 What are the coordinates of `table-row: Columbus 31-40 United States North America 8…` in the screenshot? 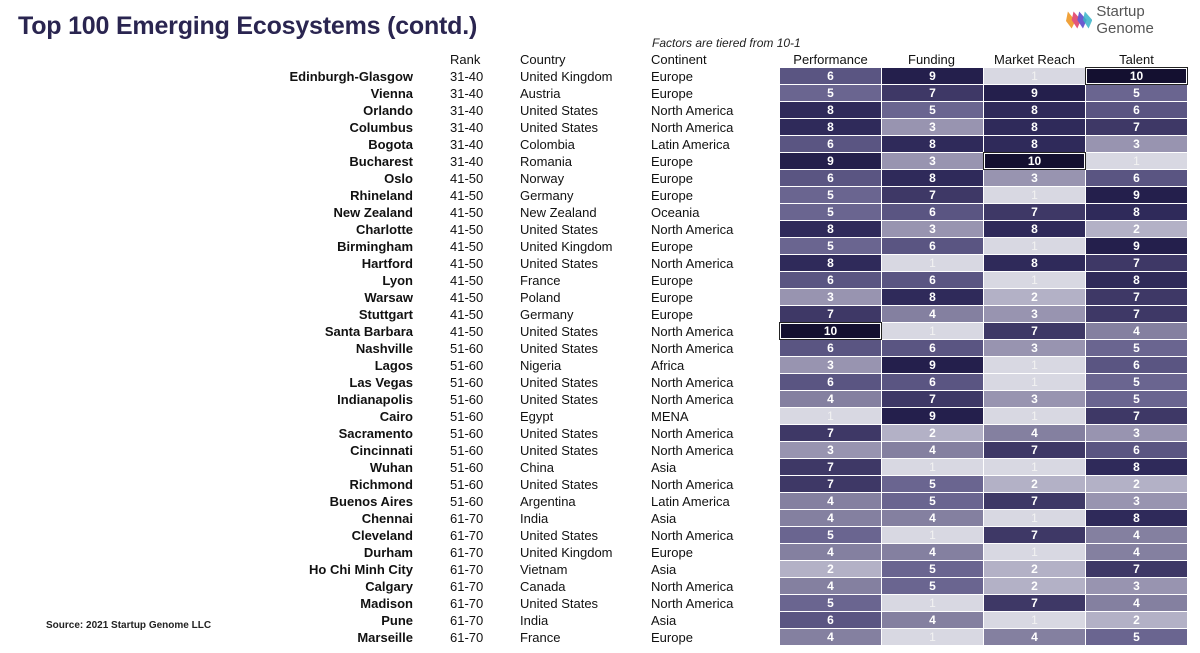 It's located at (600, 127).